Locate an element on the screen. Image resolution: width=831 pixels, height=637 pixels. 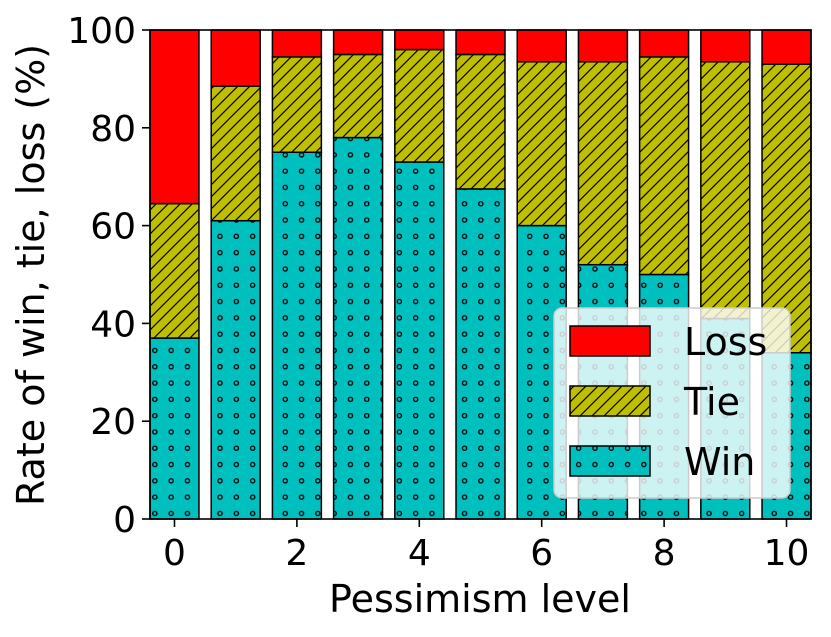
x-tick-label: 4 is located at coordinates (419, 553).